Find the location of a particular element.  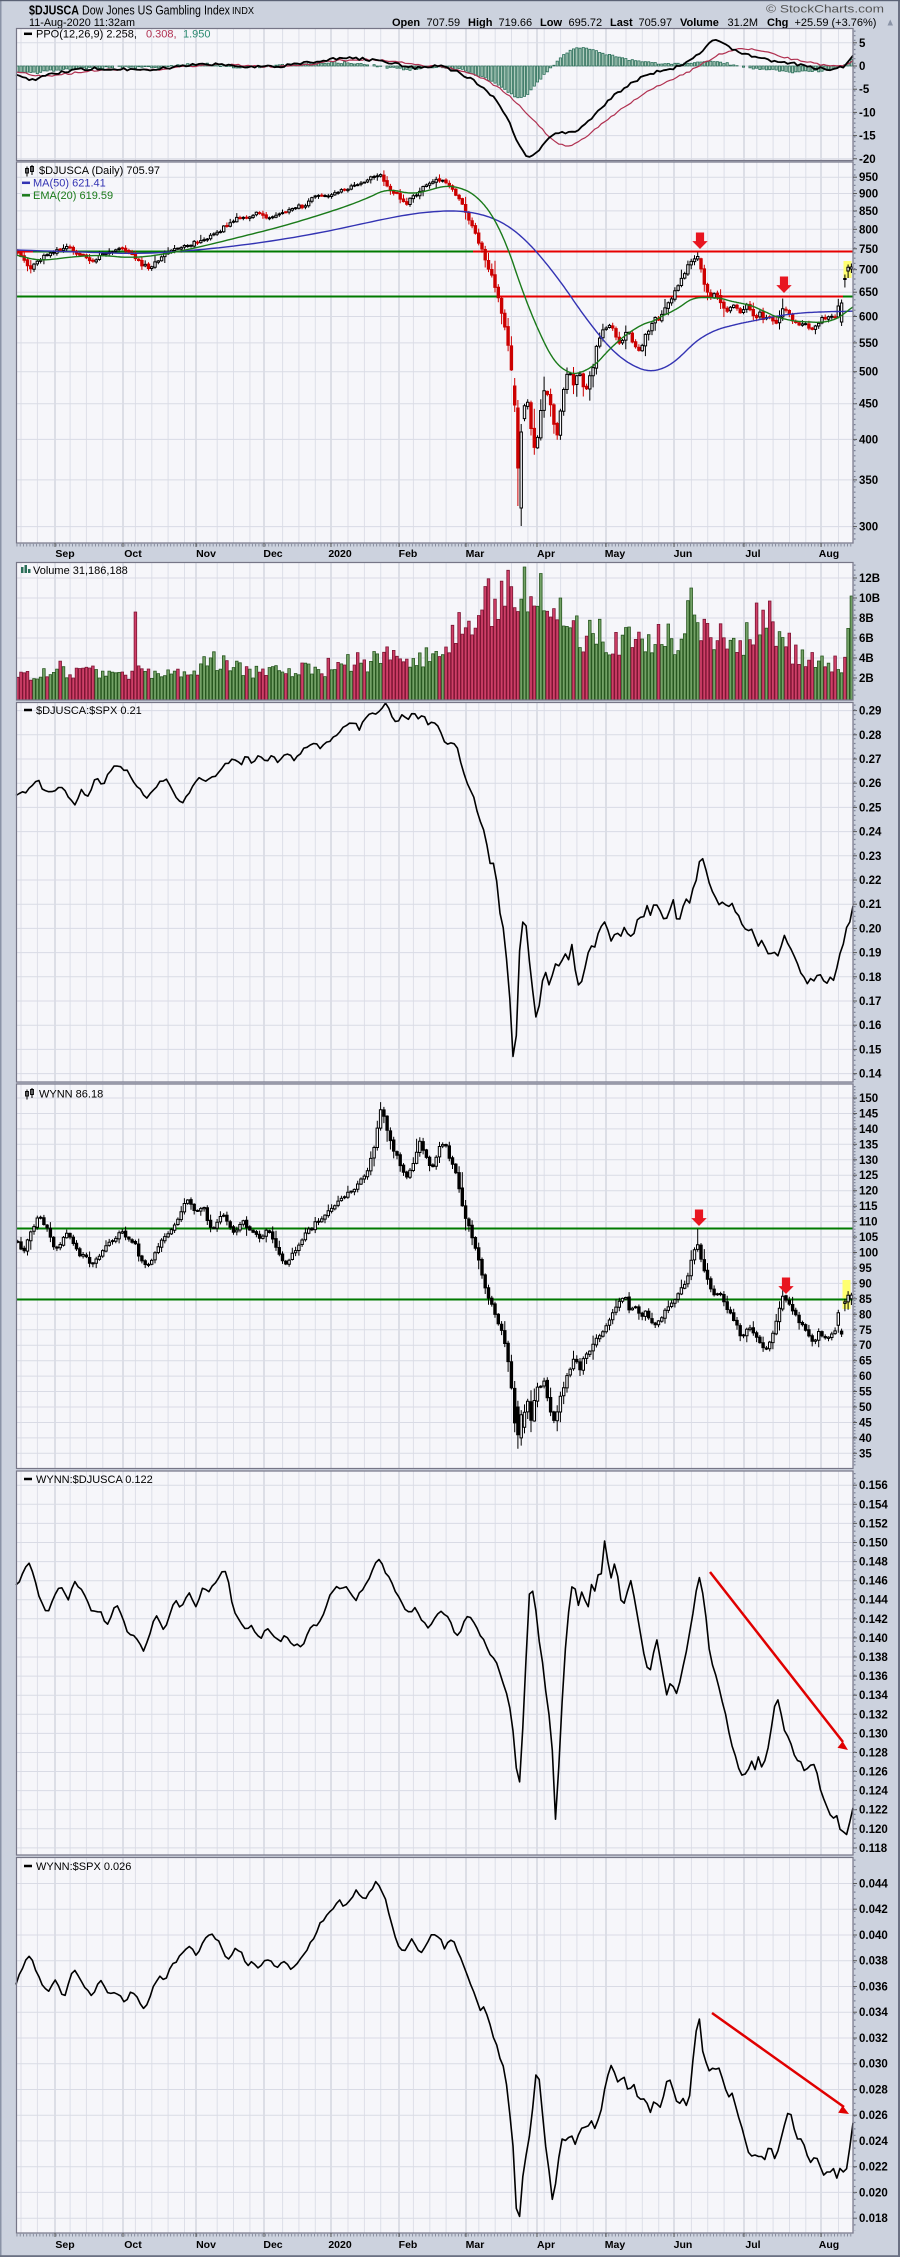

svg-text: 0.24 is located at coordinates (870, 833).